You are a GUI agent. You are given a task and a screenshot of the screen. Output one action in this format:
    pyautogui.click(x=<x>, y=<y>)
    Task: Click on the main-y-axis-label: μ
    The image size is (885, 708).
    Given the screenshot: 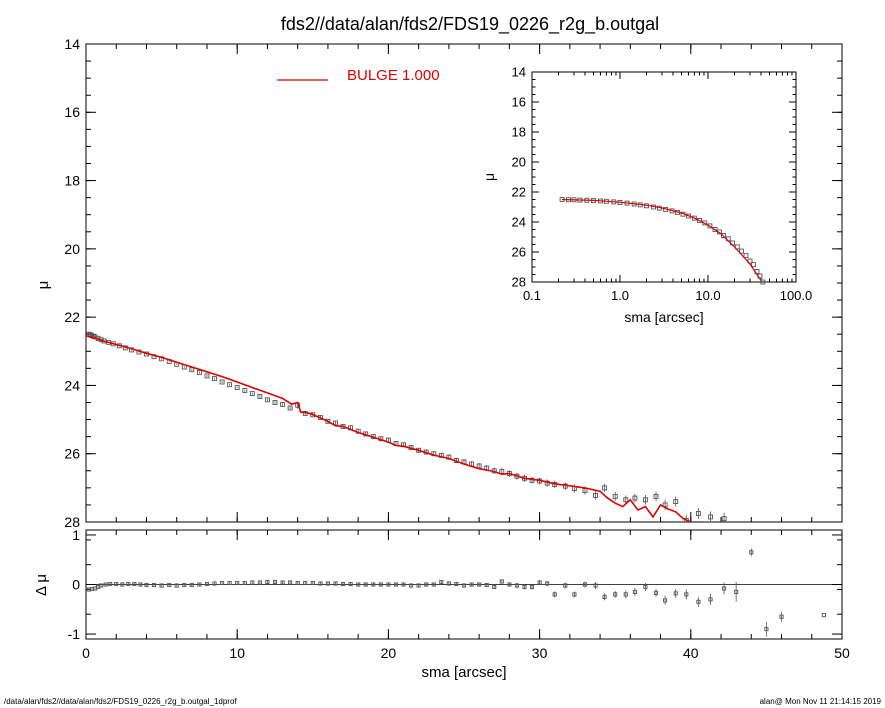 What is the action you would take?
    pyautogui.click(x=43, y=285)
    